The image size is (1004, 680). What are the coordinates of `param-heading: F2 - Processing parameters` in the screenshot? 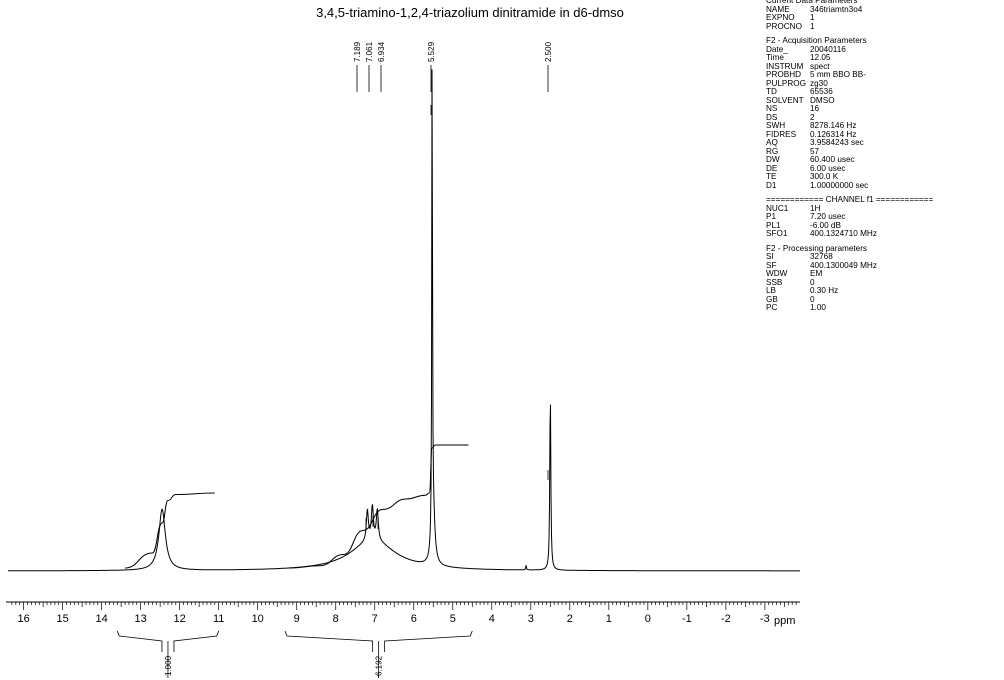 It's located at (817, 248).